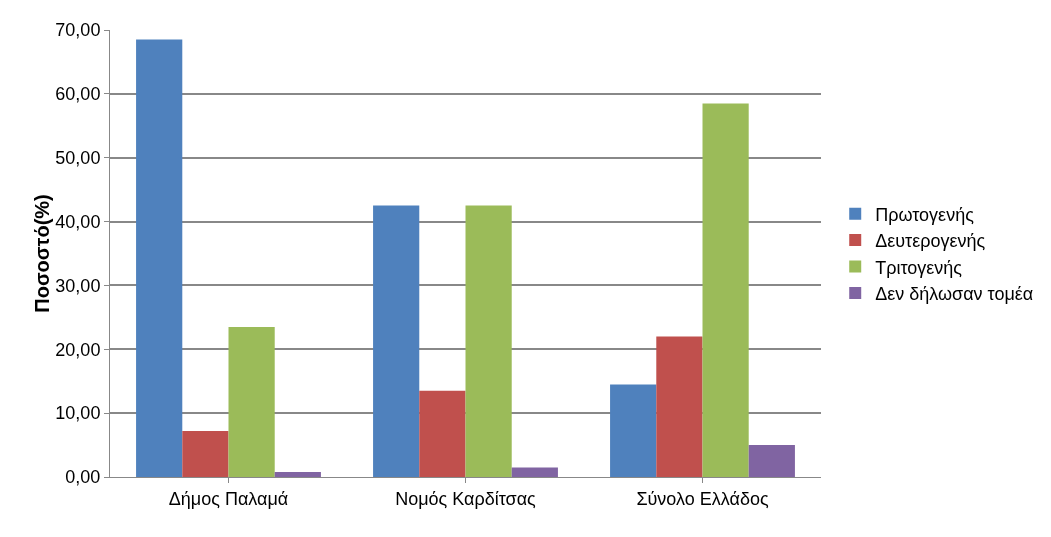 This screenshot has height=537, width=1051. I want to click on y-tick-label: 70,00, so click(78, 30).